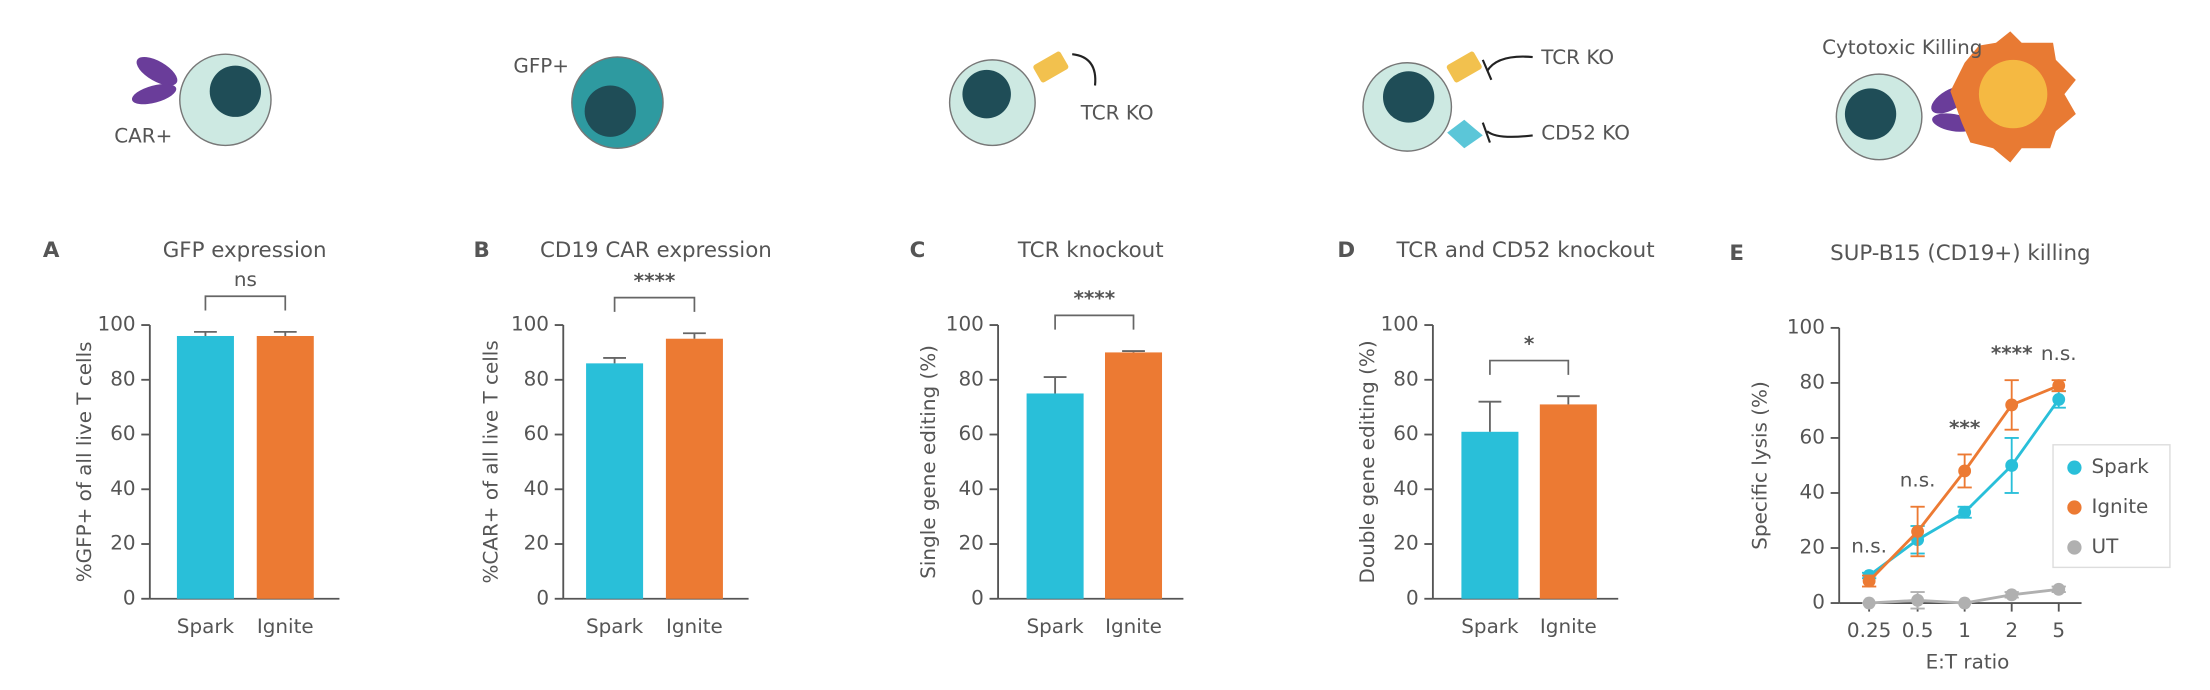  What do you see at coordinates (143, 135) in the screenshot?
I see `icon-label: CAR+` at bounding box center [143, 135].